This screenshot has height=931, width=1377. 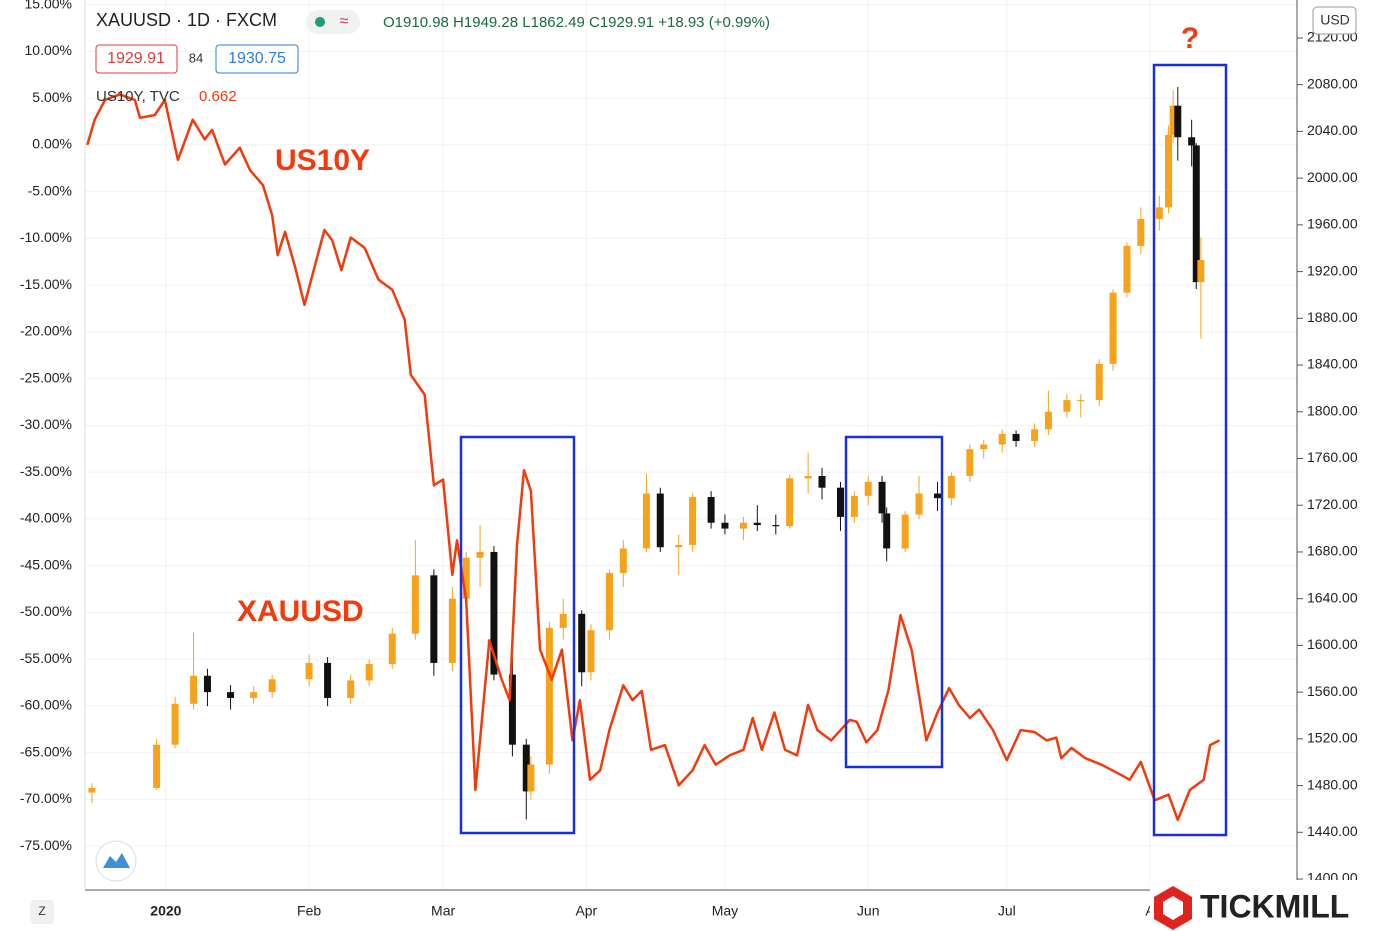 What do you see at coordinates (1332, 551) in the screenshot?
I see `y2-tick-label: 1680.00` at bounding box center [1332, 551].